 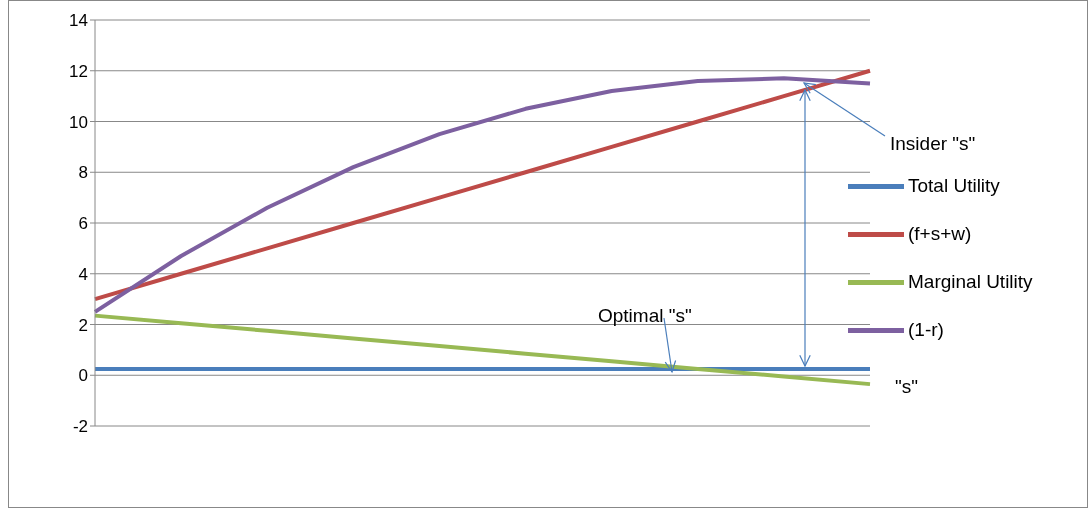 I want to click on y-tick-label: 10, so click(x=78, y=122).